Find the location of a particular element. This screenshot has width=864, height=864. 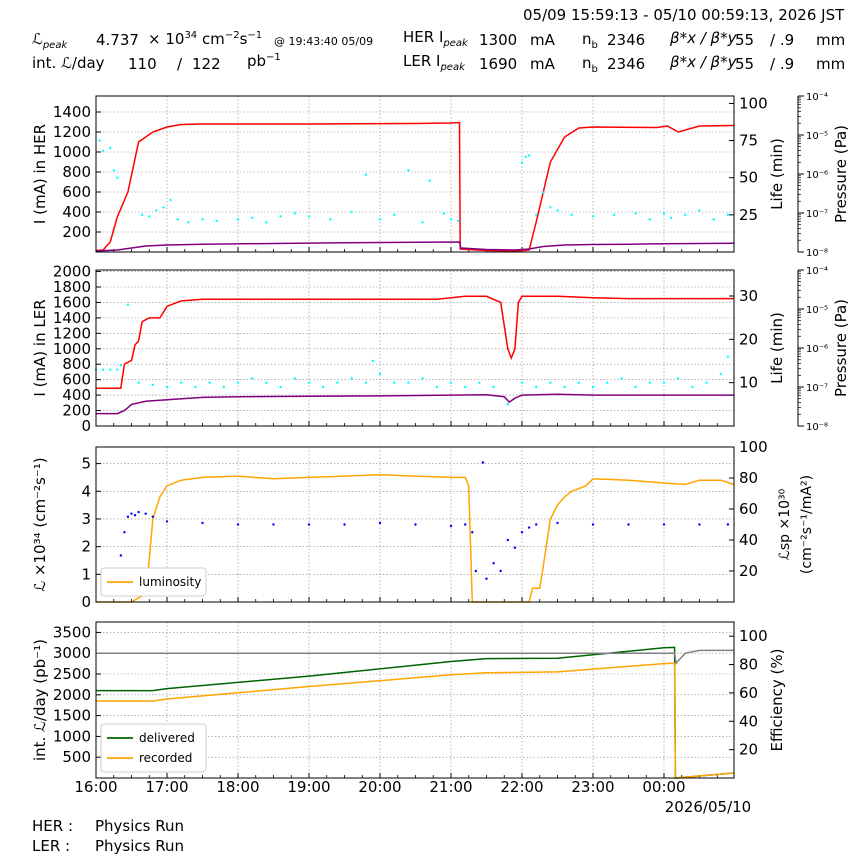

y2-axis-label: Efficiency (%) is located at coordinates (777, 700).